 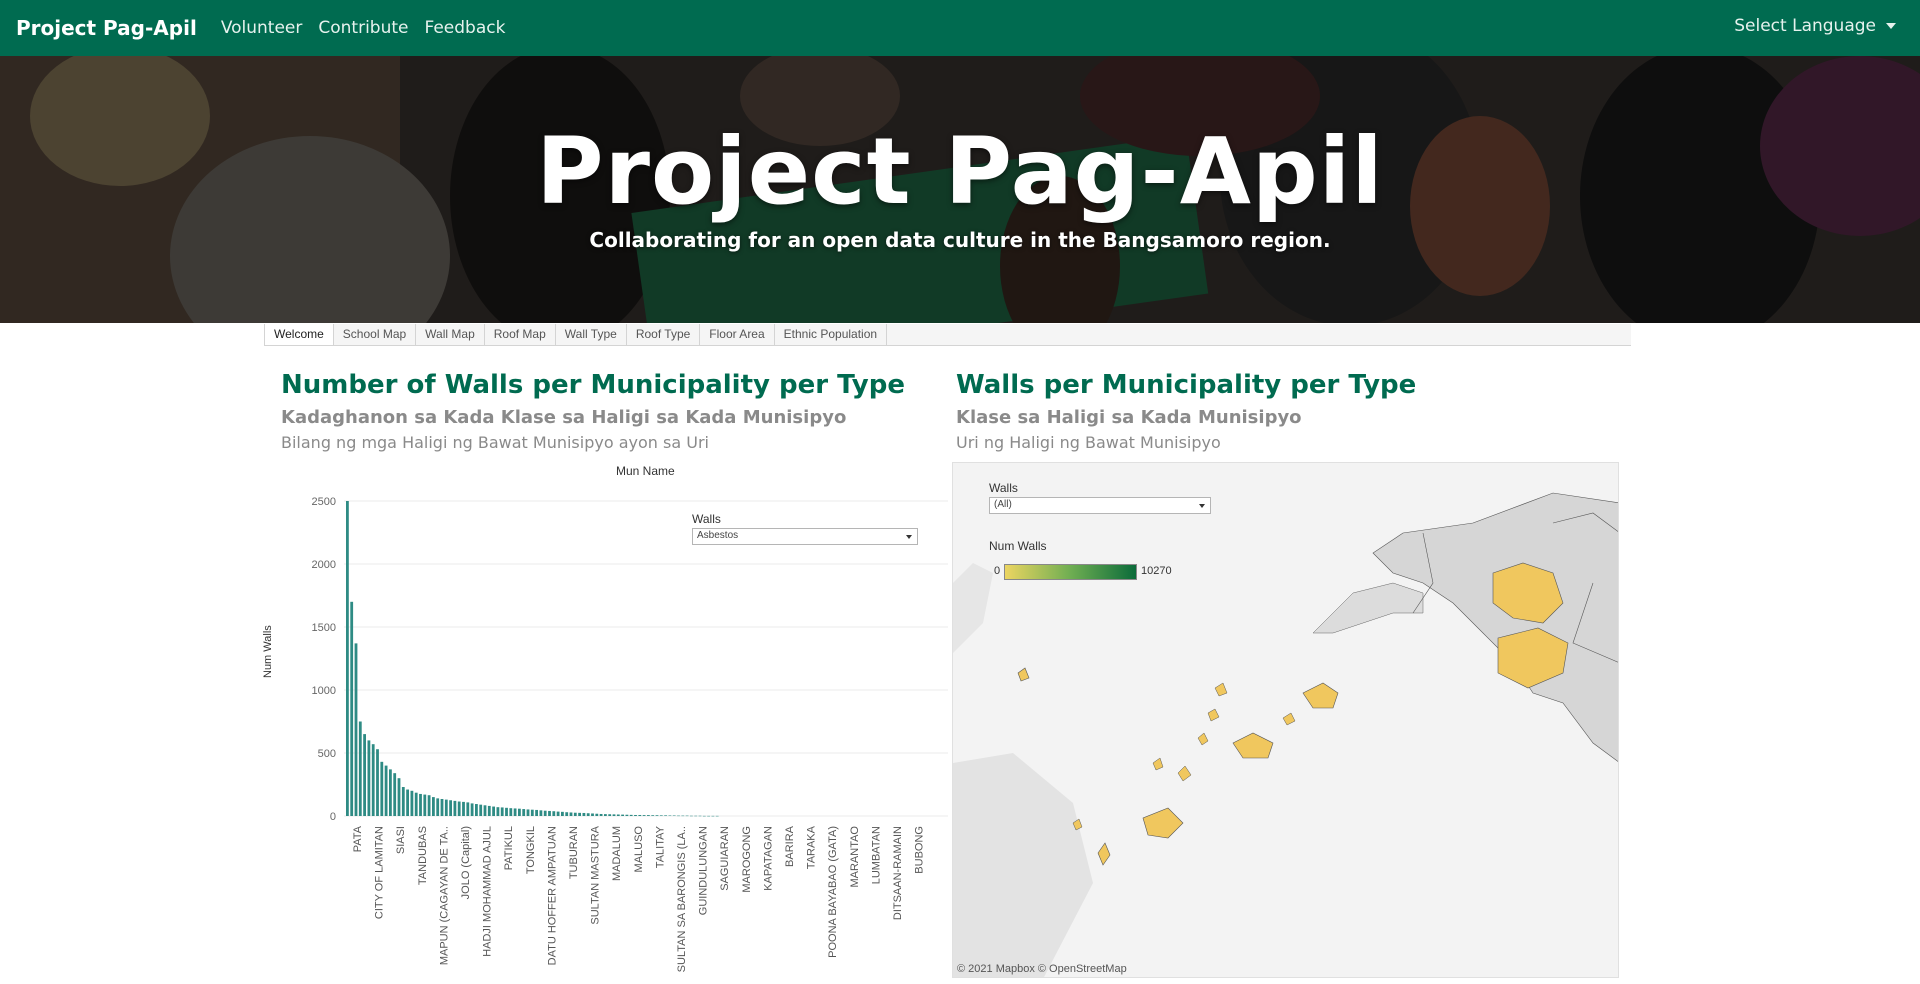 I want to click on tab-roof-type: Roof Type, so click(x=664, y=334).